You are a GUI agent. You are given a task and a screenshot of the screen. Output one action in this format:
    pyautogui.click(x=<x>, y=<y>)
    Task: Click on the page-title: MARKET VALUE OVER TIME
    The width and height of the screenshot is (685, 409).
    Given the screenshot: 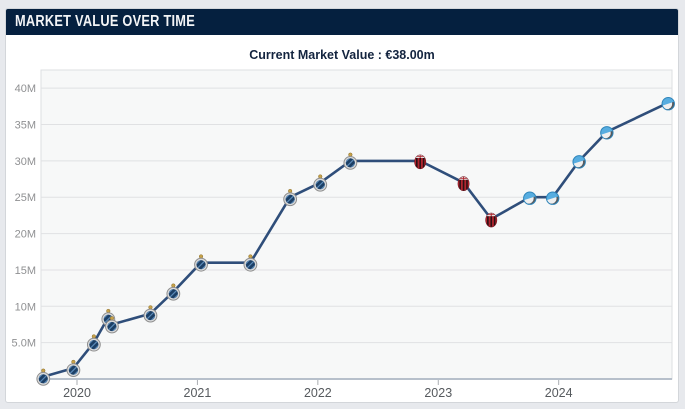 What is the action you would take?
    pyautogui.click(x=105, y=21)
    